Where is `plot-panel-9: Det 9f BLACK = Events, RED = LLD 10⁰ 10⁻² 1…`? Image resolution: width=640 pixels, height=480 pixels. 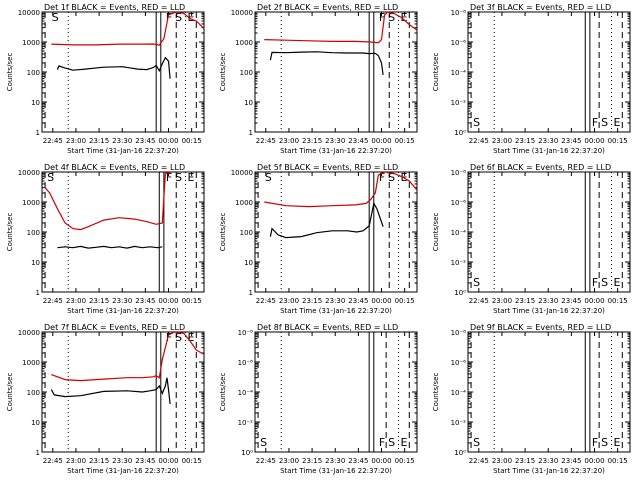
plot-panel-9: Det 9f BLACK = Events, RED = LLD 10⁰ 10⁻² 1… is located at coordinates (531, 399).